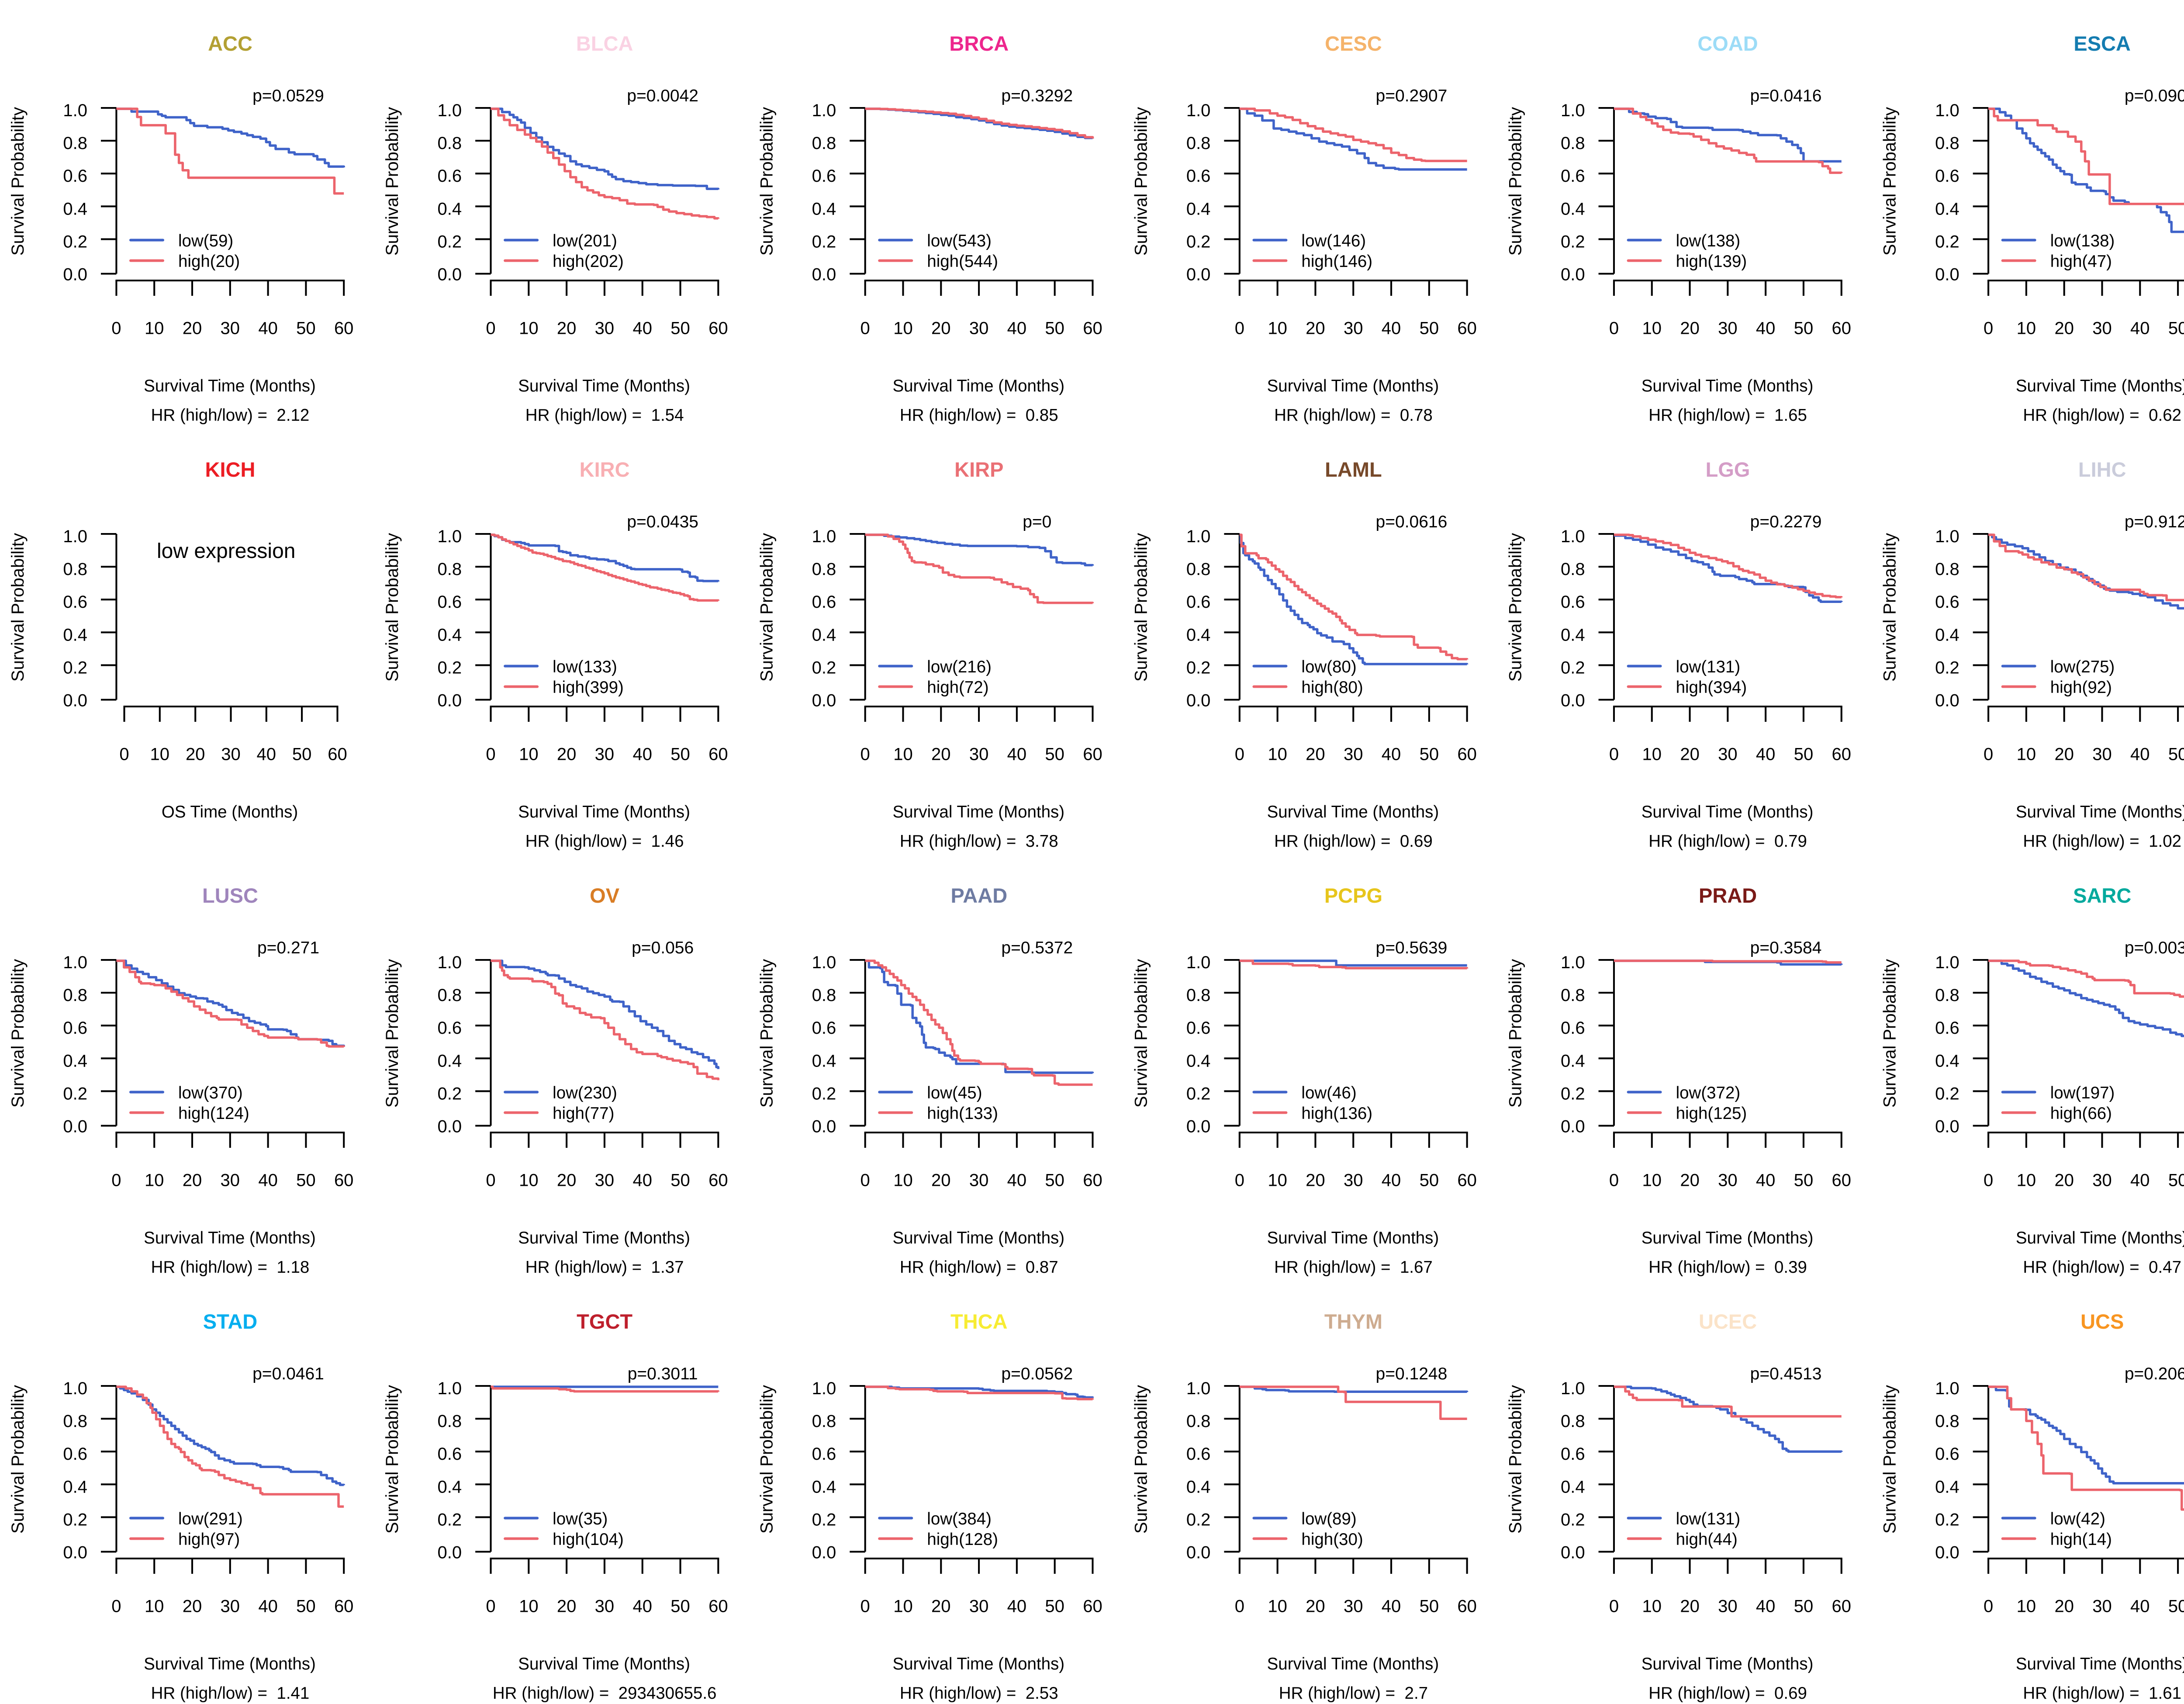  Describe the element at coordinates (2102, 895) in the screenshot. I see `svg-text: SARC` at that location.